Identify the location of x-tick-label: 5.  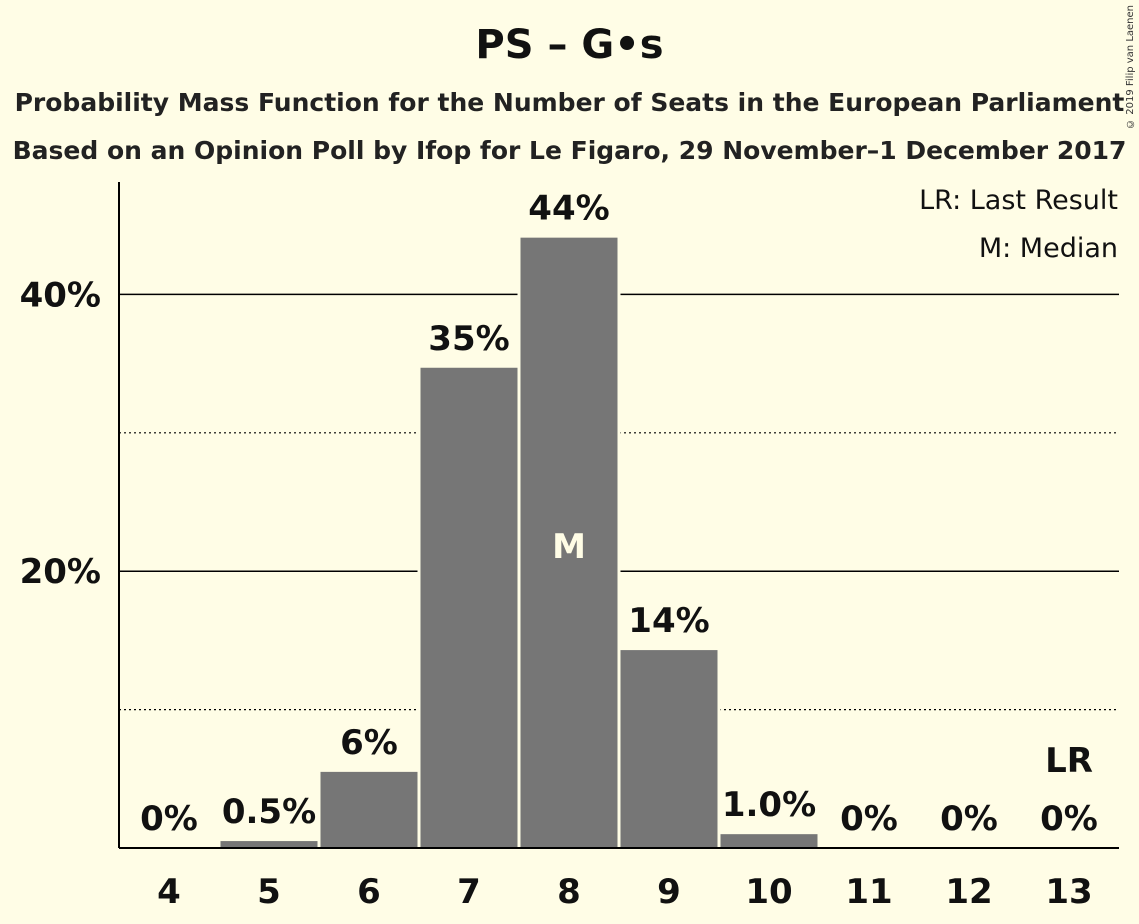
(269, 892).